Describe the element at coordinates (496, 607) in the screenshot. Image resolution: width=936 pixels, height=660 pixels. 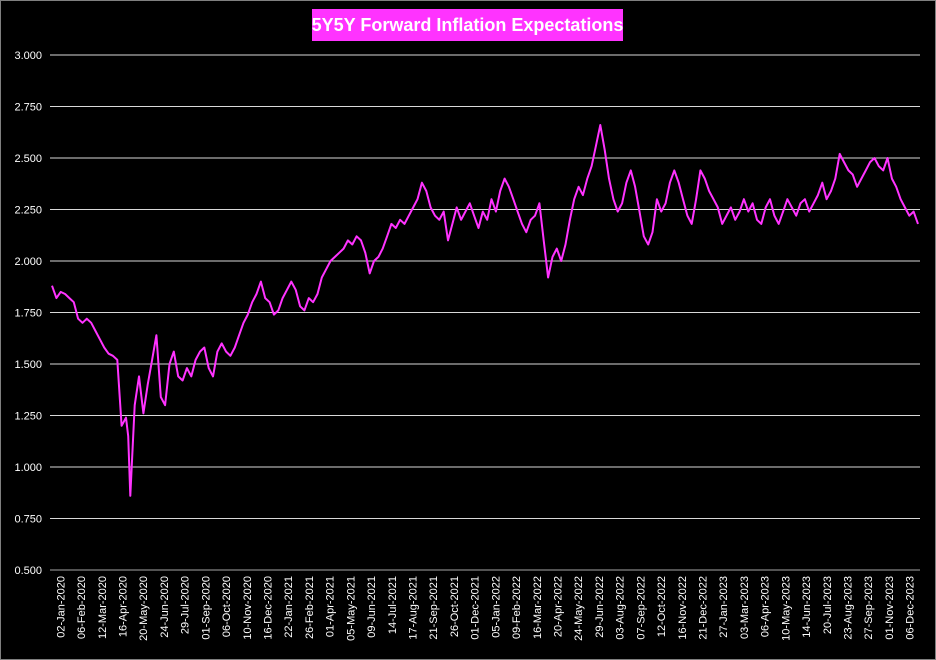
I see `x-tick-label: 05-Jan-2022` at that location.